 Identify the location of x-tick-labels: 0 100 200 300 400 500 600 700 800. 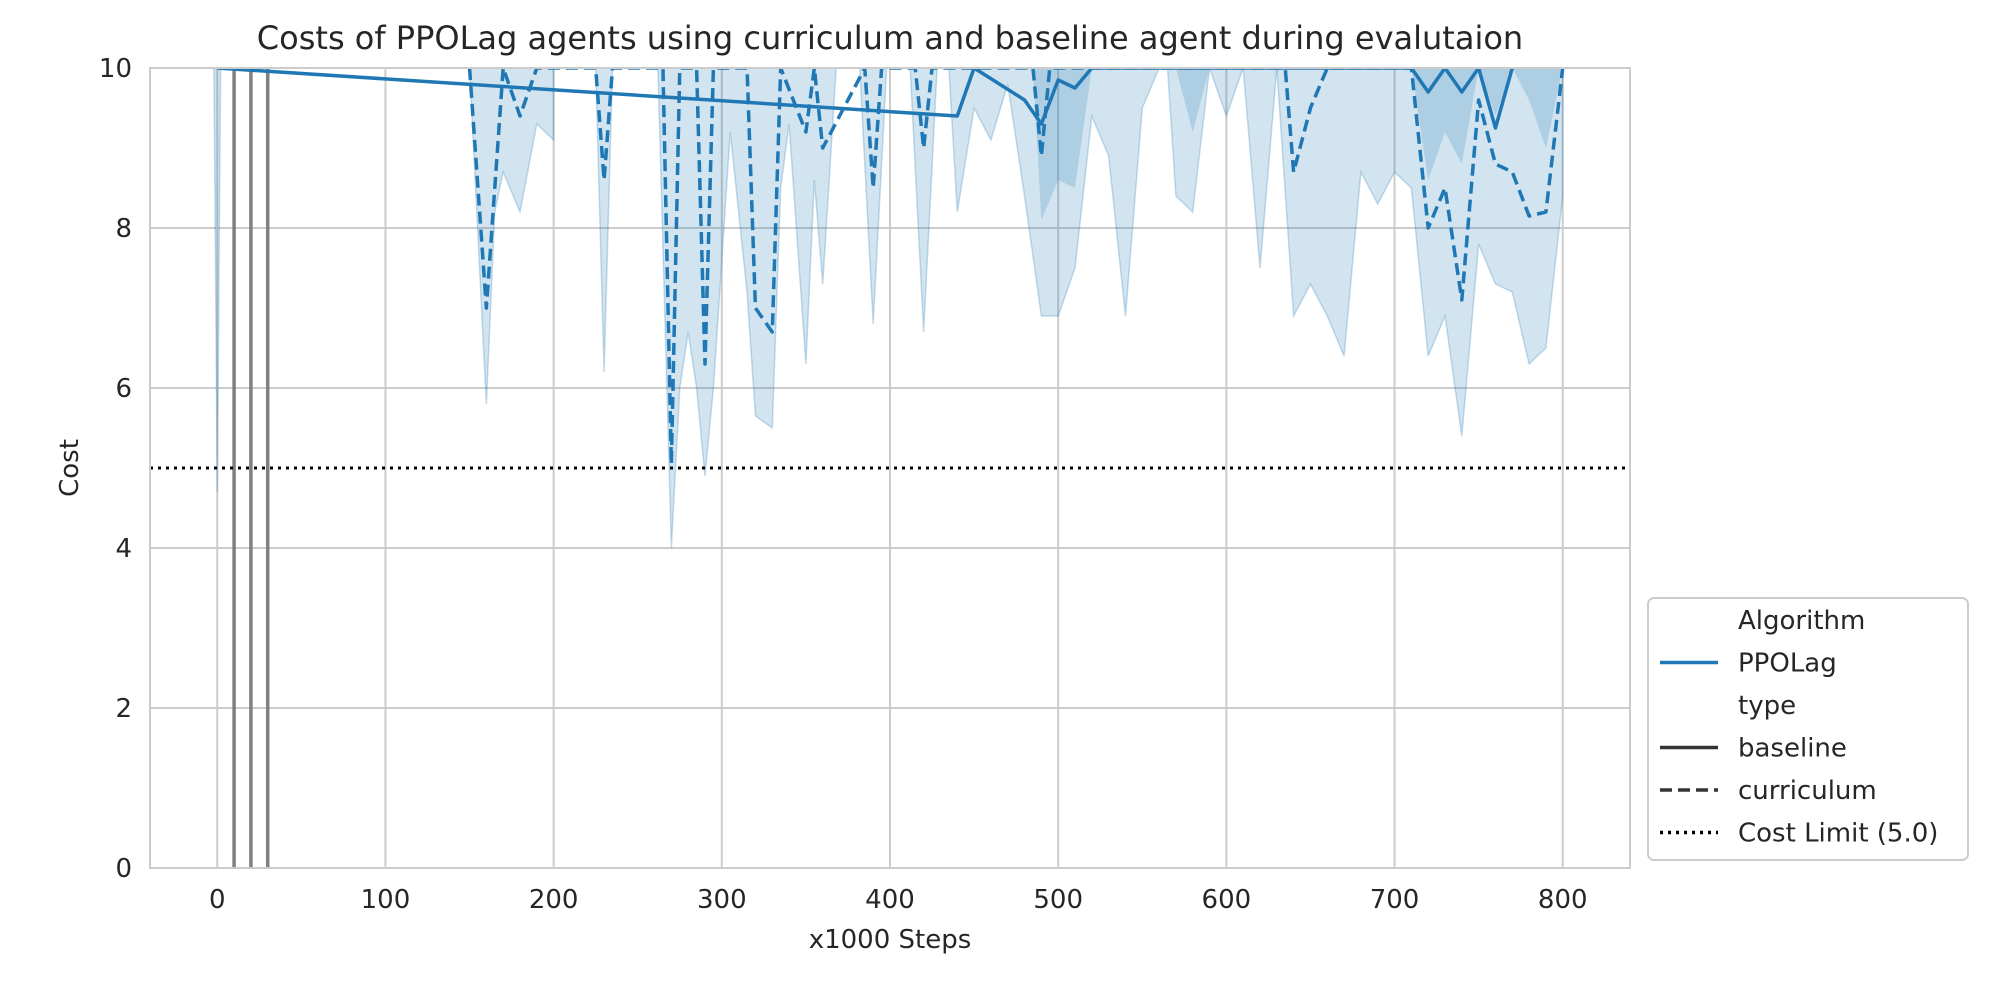
(898, 900).